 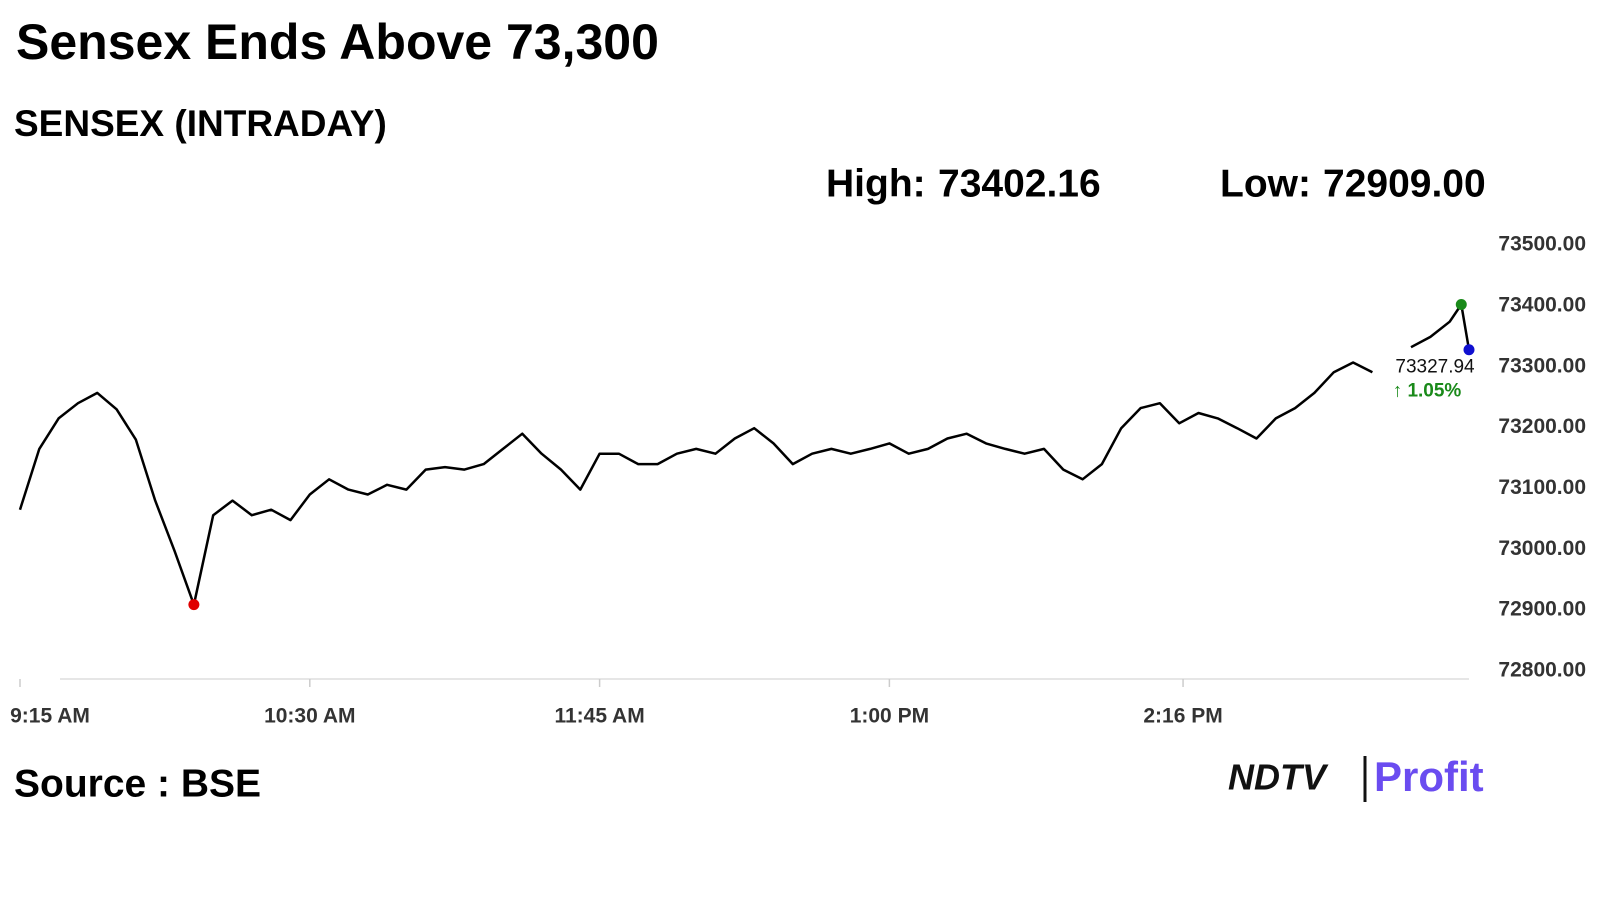 I want to click on y-tick-label: 73300.00, so click(x=1542, y=365).